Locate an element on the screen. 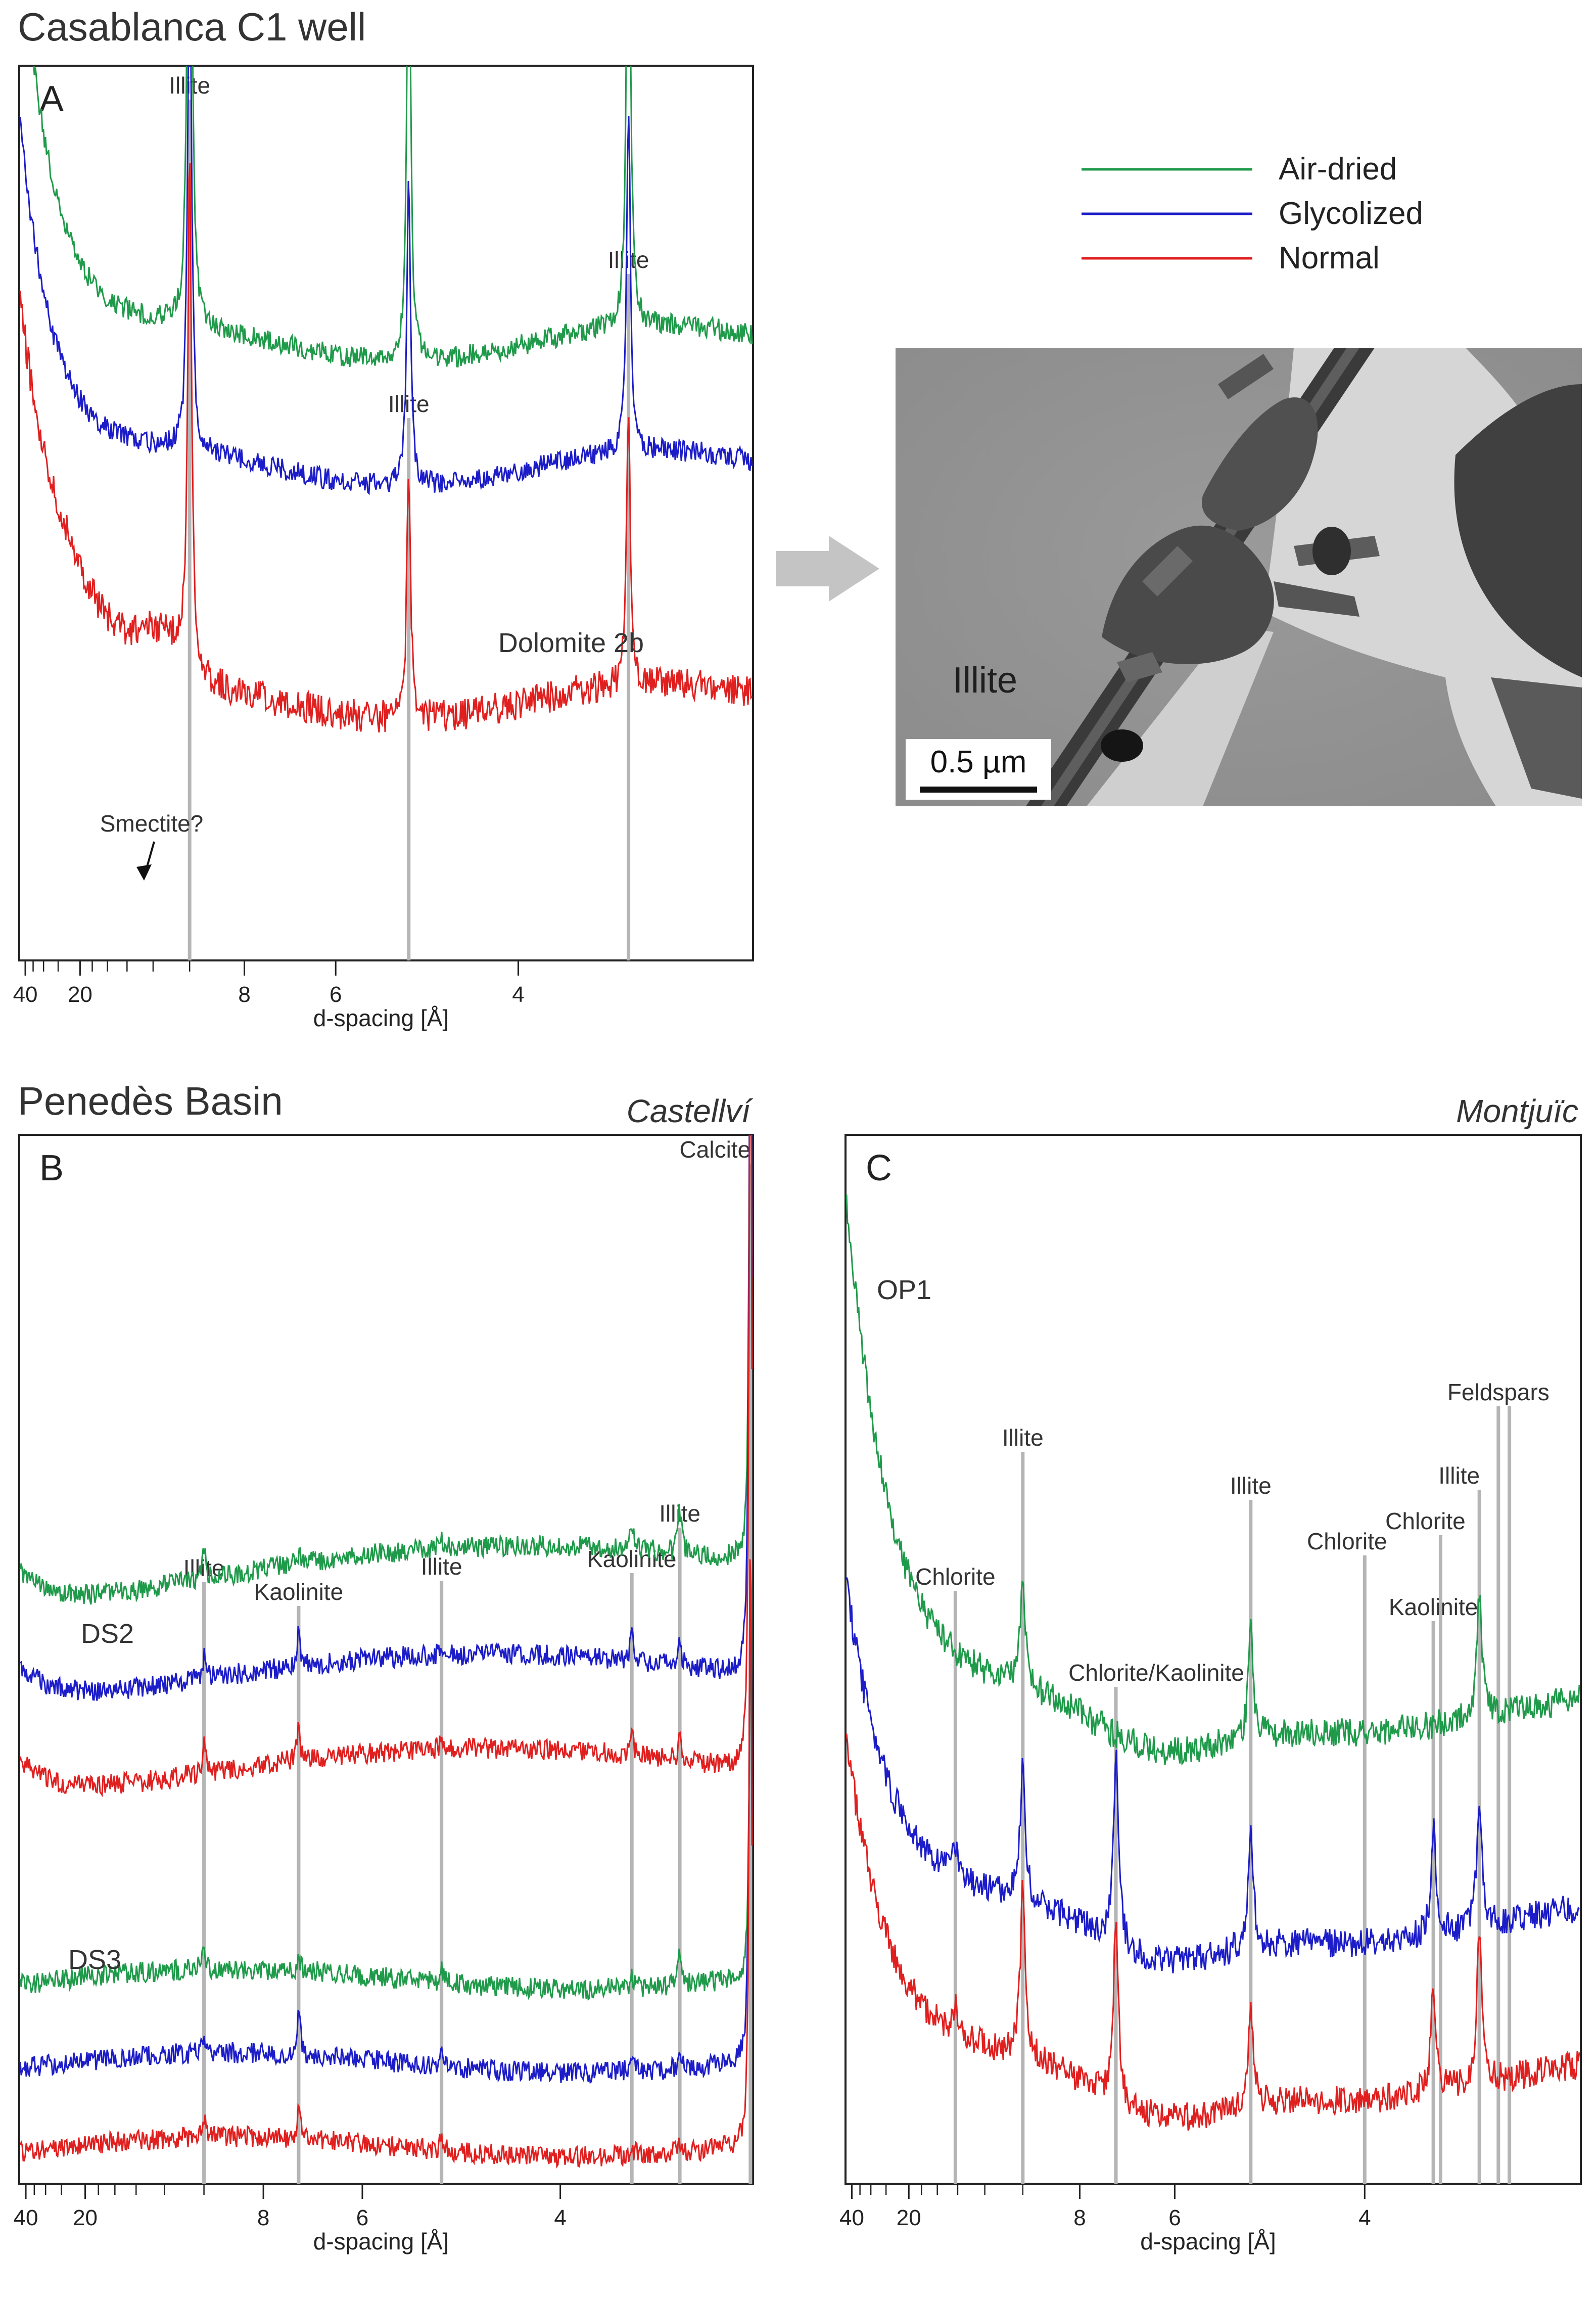 This screenshot has width=1596, height=2300. series-air-dried-ds2 is located at coordinates (386, 1370).